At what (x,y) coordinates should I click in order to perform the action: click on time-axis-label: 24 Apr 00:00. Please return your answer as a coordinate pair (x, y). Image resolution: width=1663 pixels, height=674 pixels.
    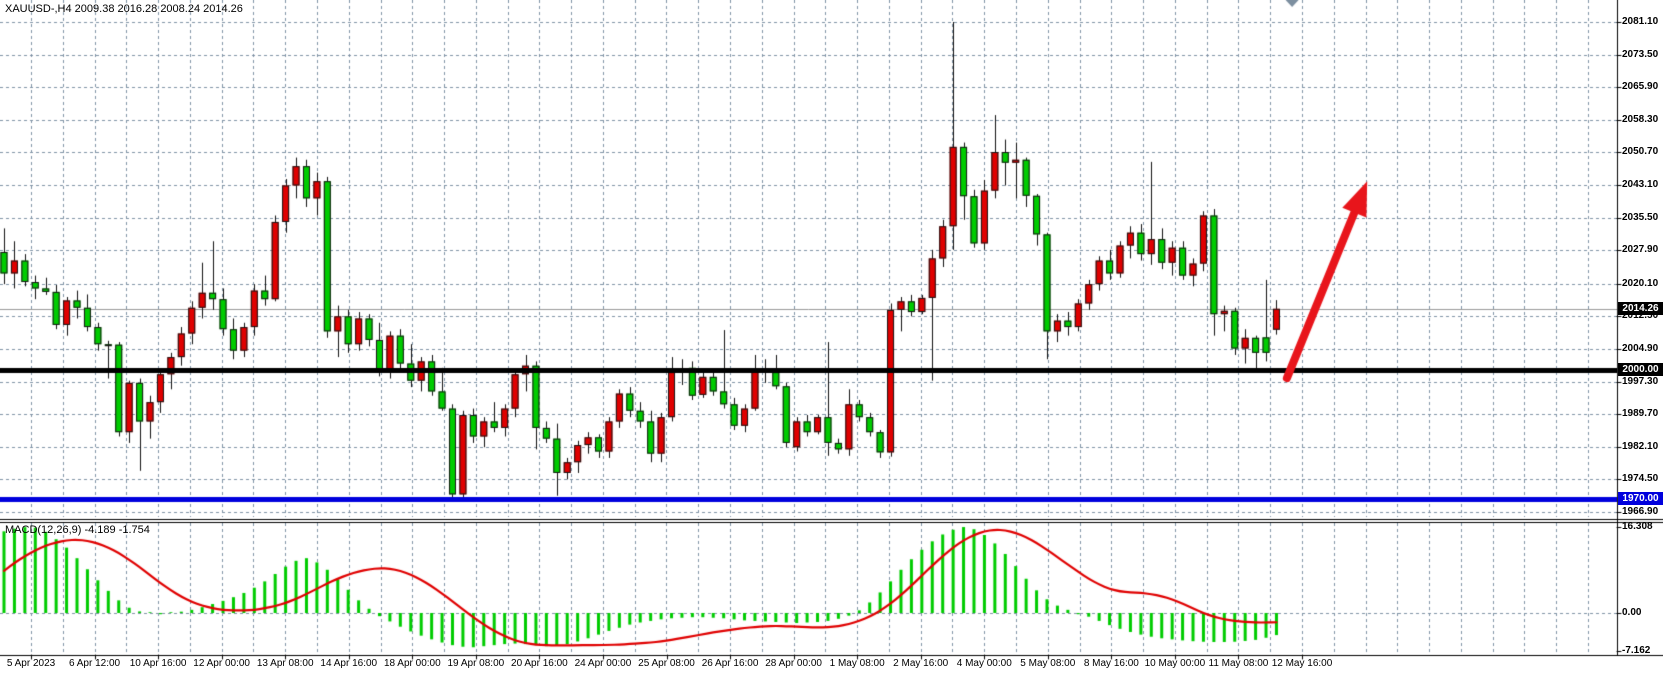
    Looking at the image, I should click on (603, 663).